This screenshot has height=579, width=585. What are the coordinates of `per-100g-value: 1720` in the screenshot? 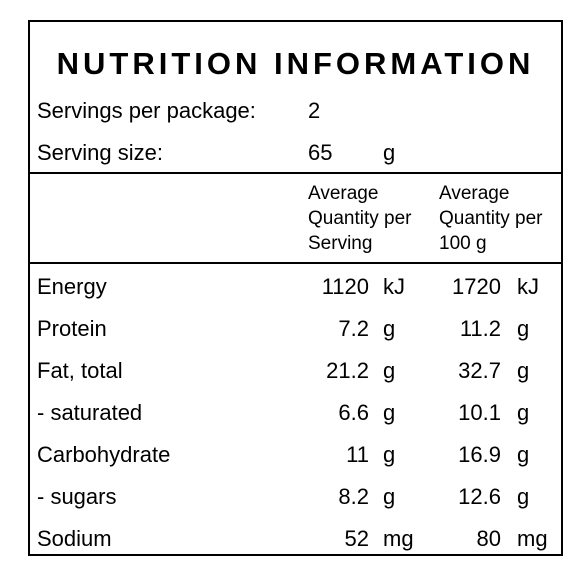 It's located at (476, 286).